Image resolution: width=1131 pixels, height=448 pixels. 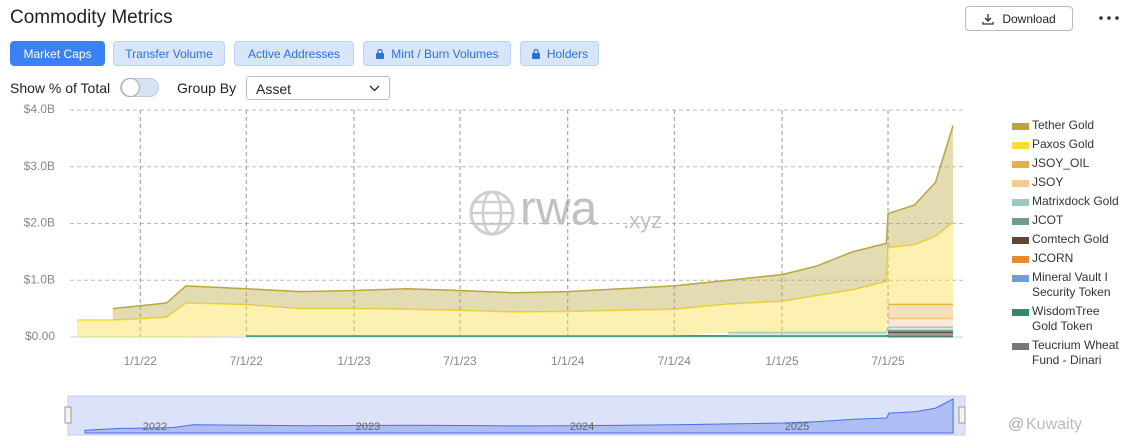 What do you see at coordinates (582, 427) in the screenshot?
I see `navigator-label: 2024` at bounding box center [582, 427].